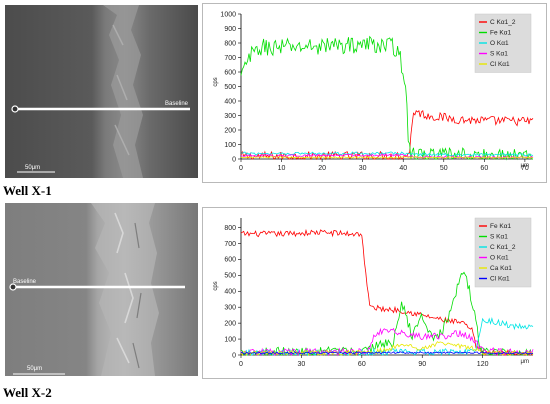  What do you see at coordinates (403, 168) in the screenshot?
I see `x-tick-label: 40` at bounding box center [403, 168].